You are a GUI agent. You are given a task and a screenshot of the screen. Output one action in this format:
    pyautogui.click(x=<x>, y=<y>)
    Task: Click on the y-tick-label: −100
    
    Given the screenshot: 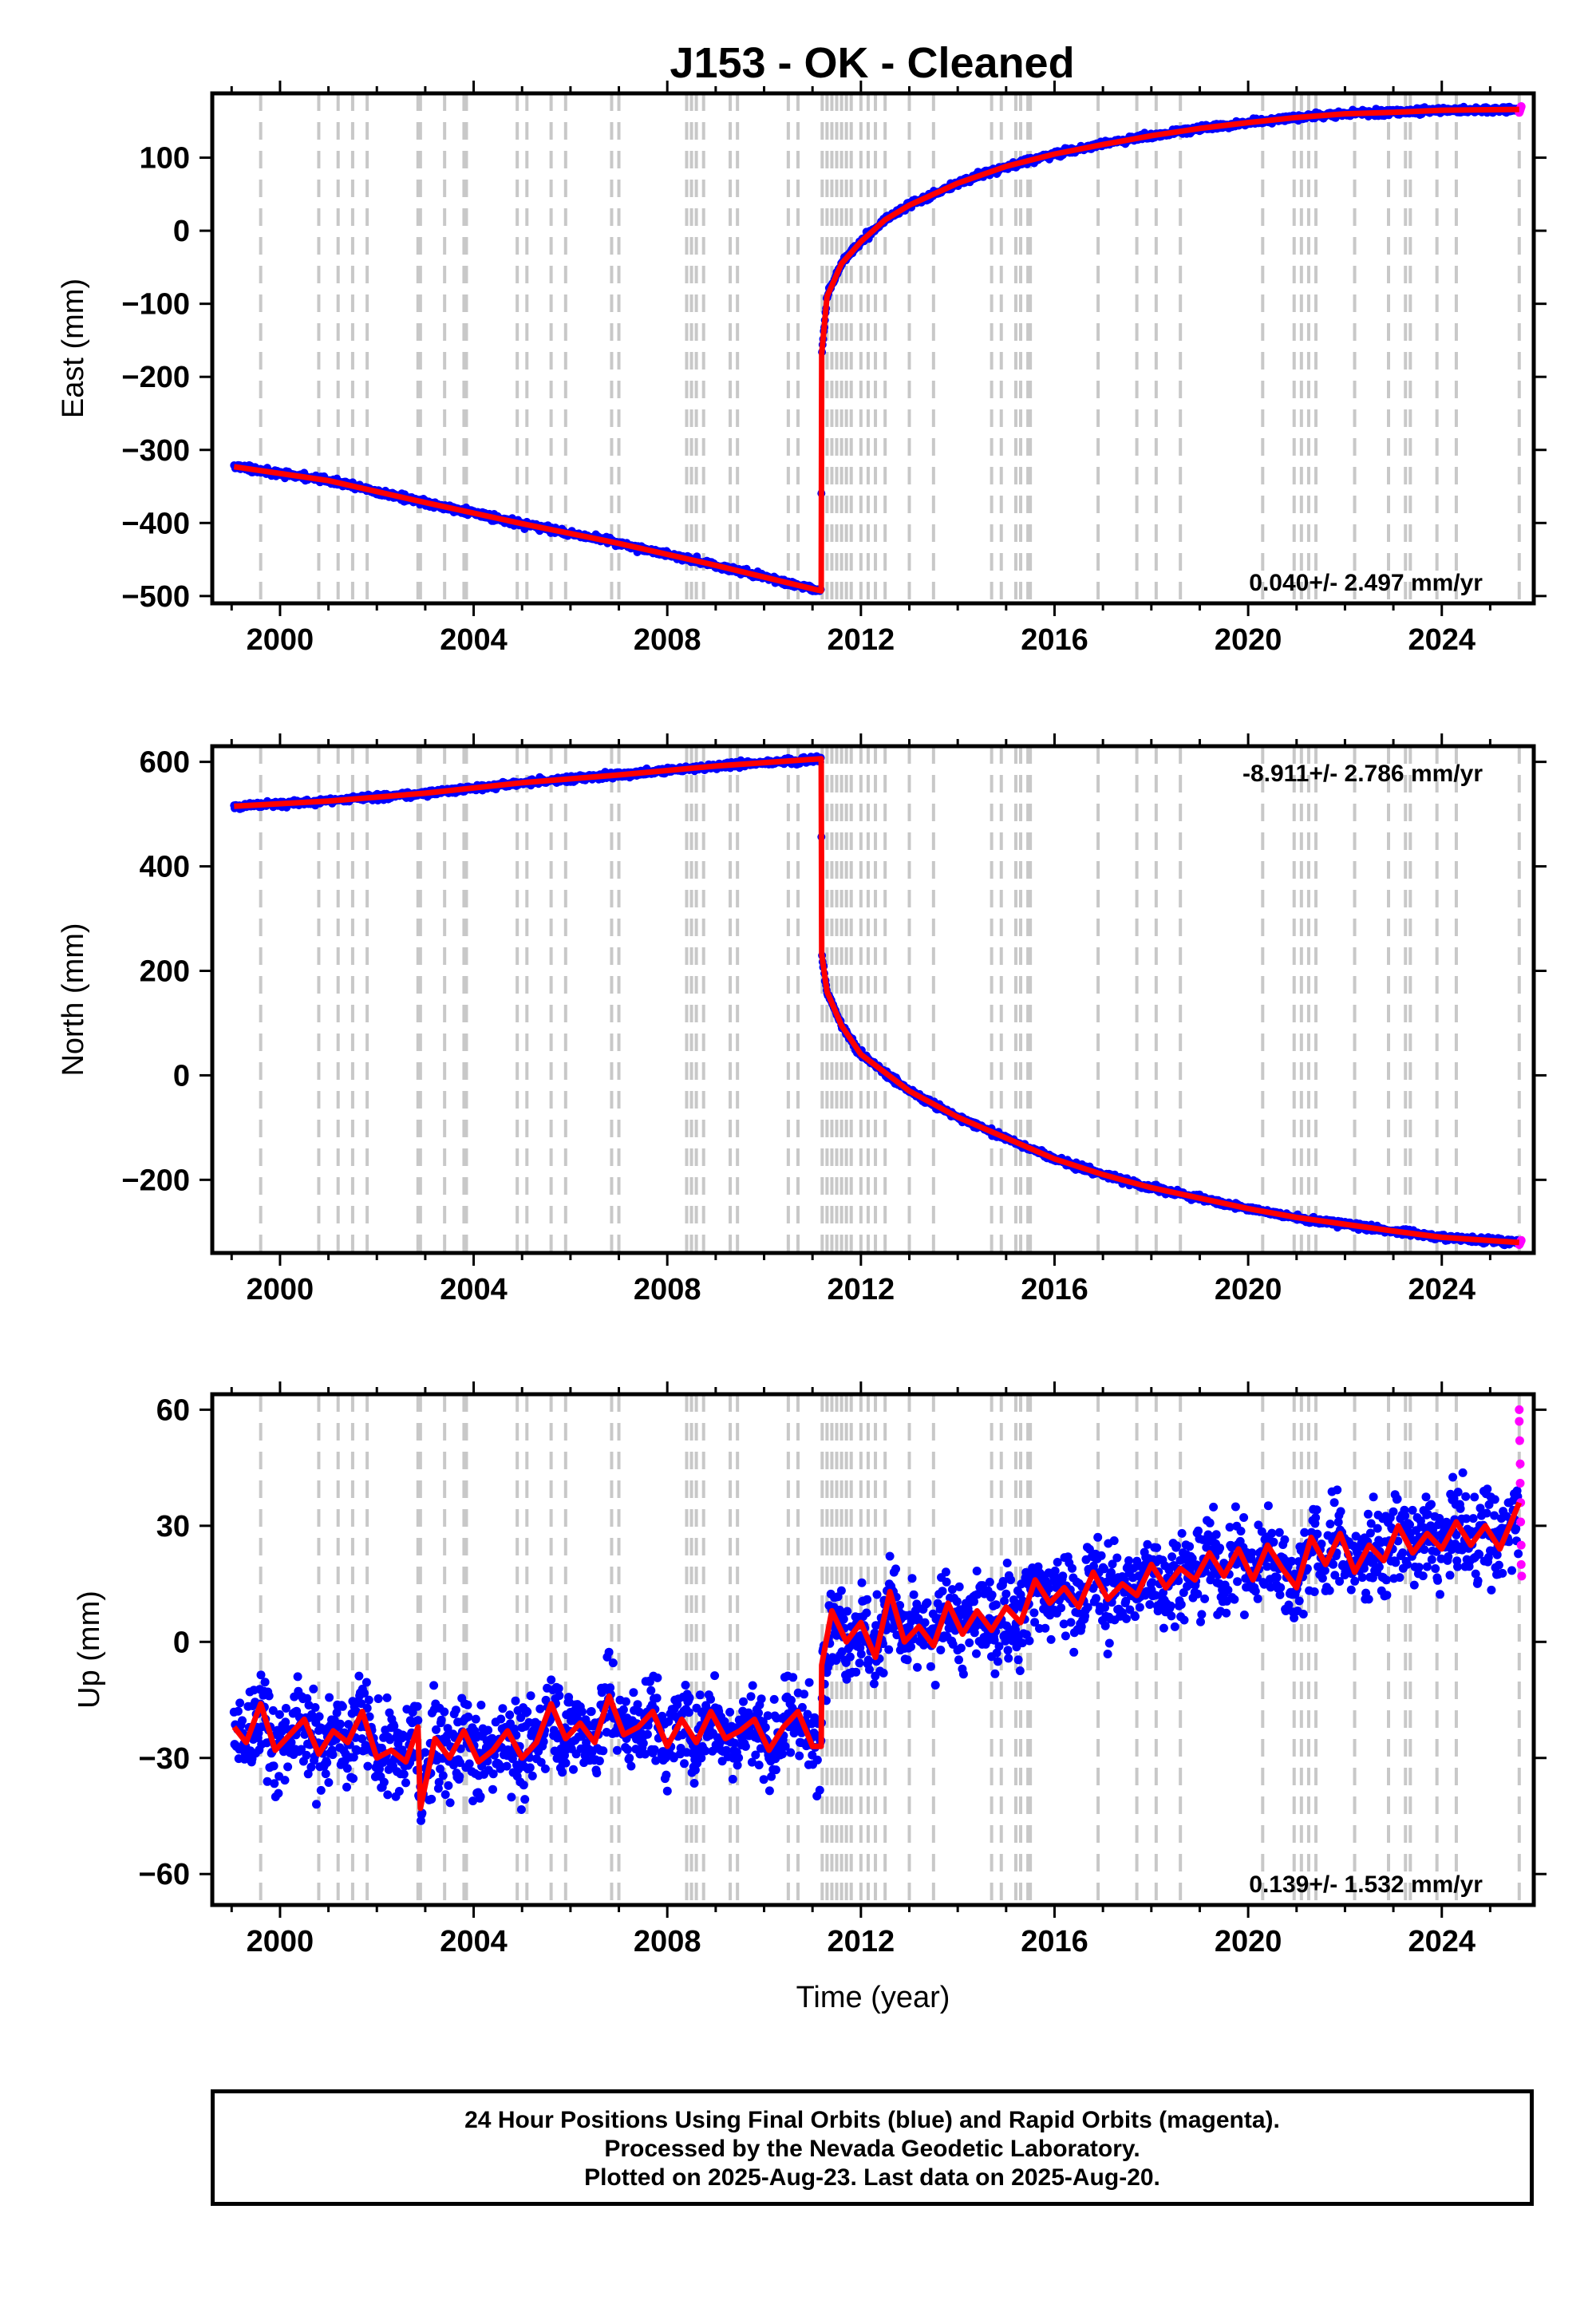 What is the action you would take?
    pyautogui.click(x=155, y=305)
    